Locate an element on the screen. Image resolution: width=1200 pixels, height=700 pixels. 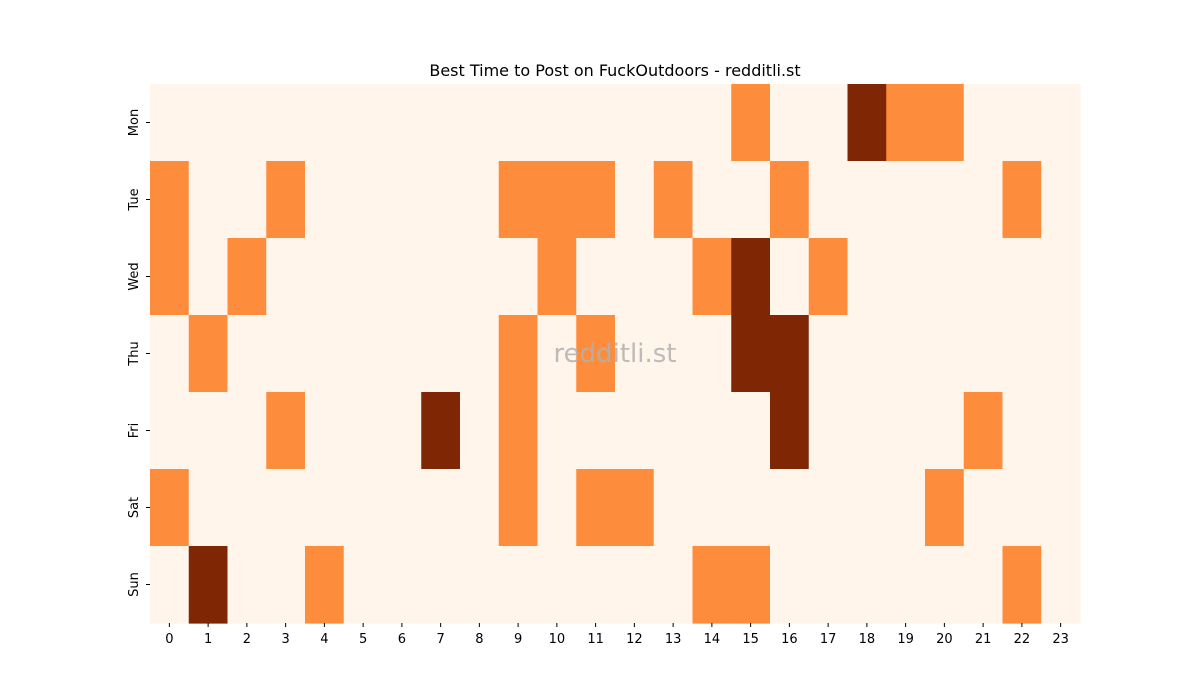
x-tick-label: 13 is located at coordinates (673, 639).